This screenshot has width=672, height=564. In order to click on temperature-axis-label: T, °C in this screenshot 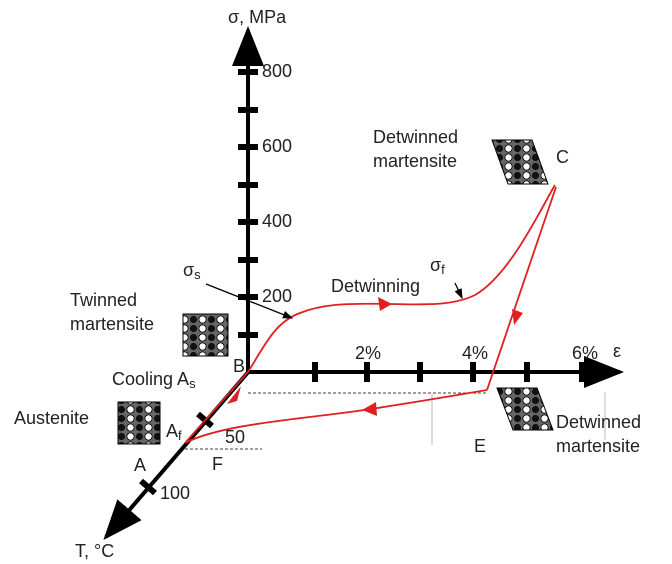, I will do `click(94, 551)`.